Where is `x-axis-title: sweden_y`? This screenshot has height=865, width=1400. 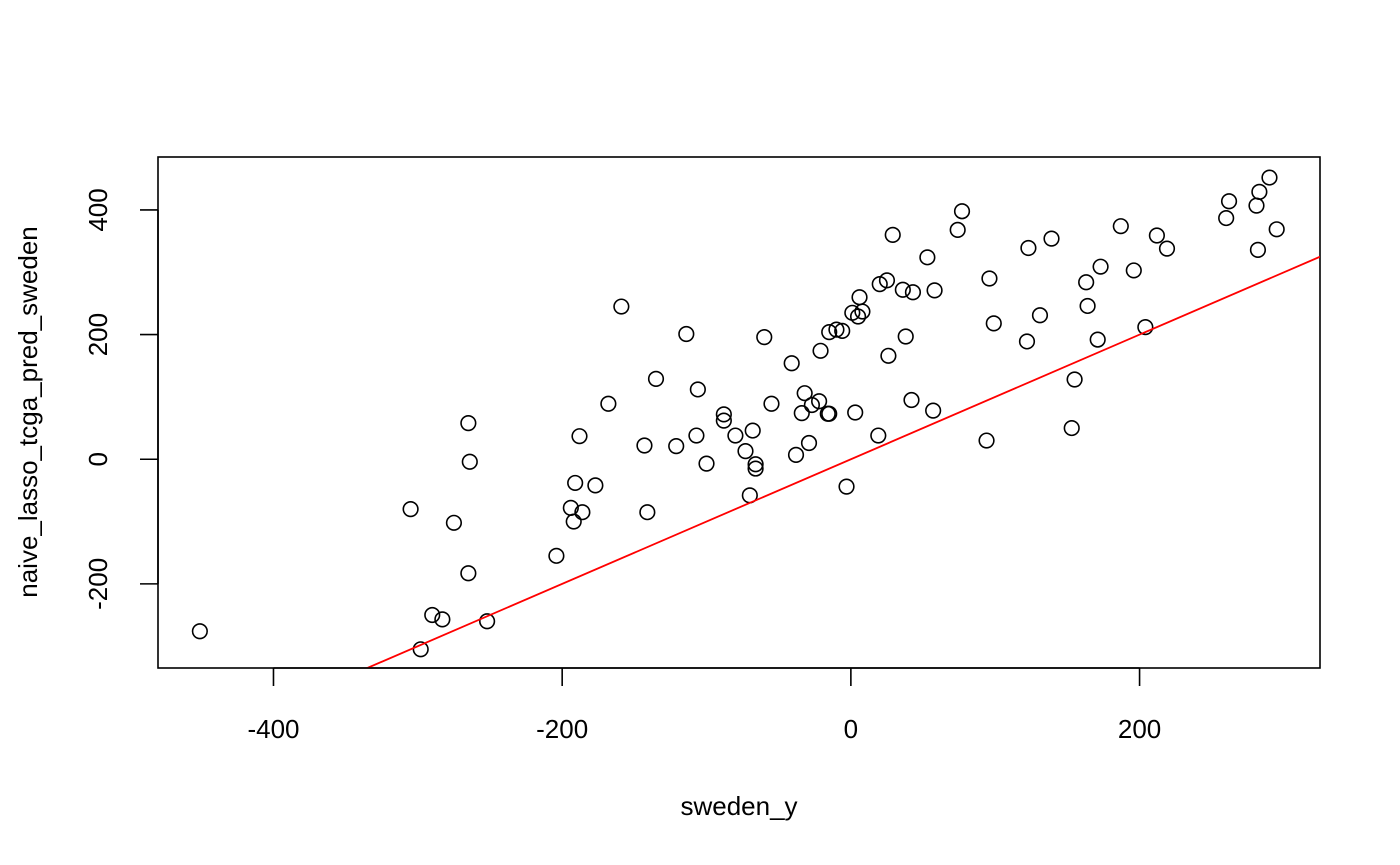
x-axis-title: sweden_y is located at coordinates (738, 806).